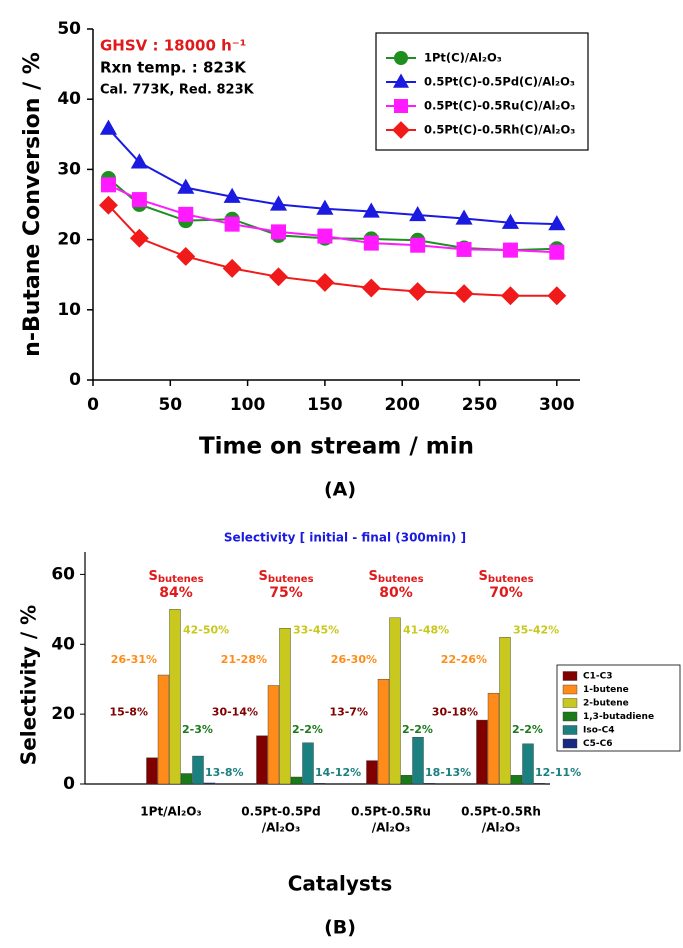 Image resolution: width=683 pixels, height=948 pixels. Describe the element at coordinates (606, 690) in the screenshot. I see `legend-label: 1-butene` at that location.